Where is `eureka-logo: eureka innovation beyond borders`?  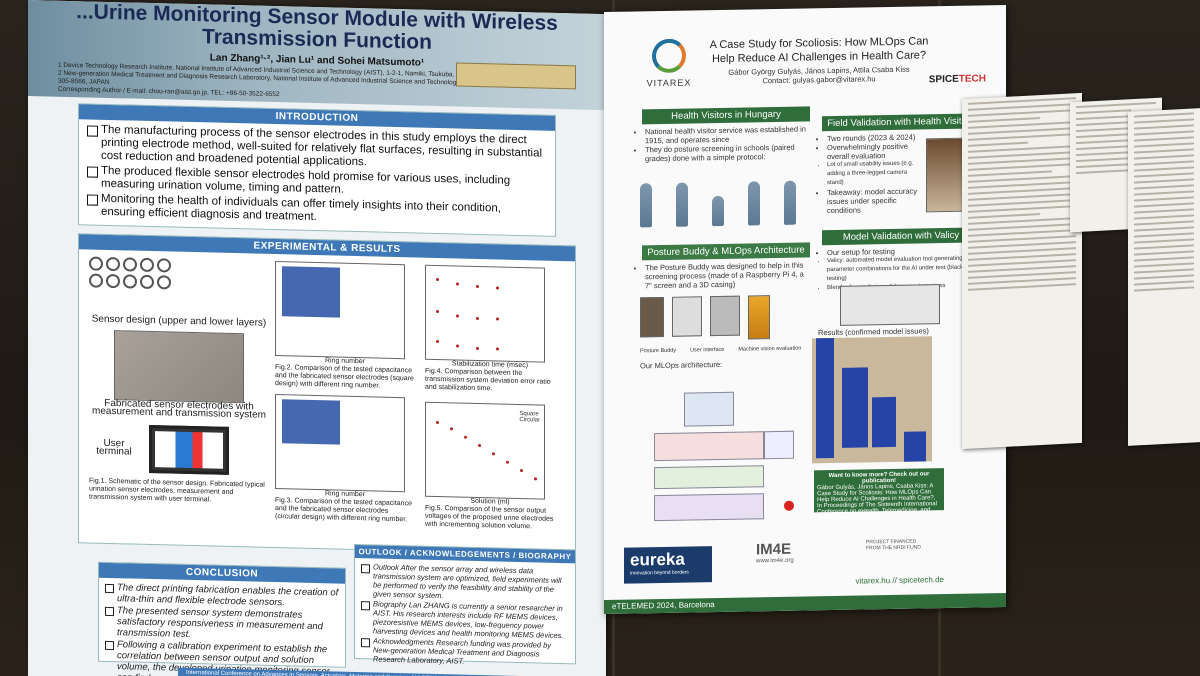
eureka-logo: eureka innovation beyond borders is located at coordinates (668, 565).